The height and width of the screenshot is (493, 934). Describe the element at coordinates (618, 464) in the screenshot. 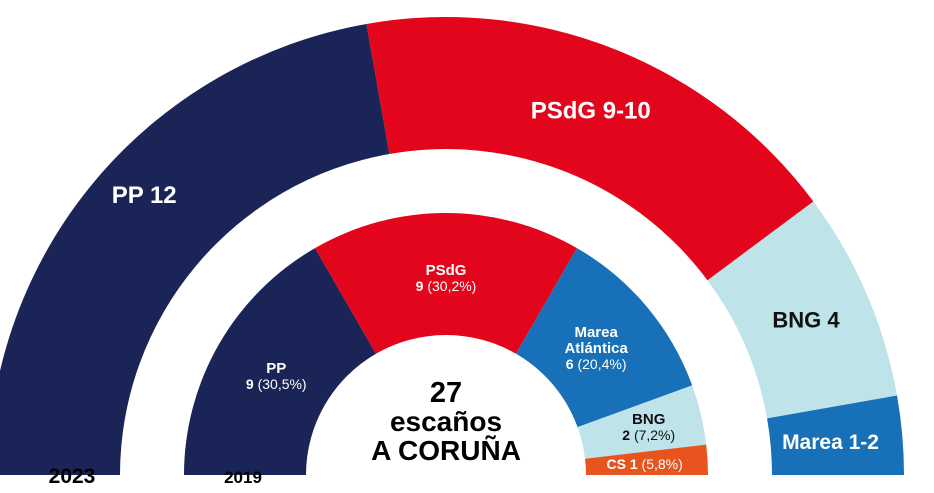

I see `inner-label-cs-name: CS` at that location.